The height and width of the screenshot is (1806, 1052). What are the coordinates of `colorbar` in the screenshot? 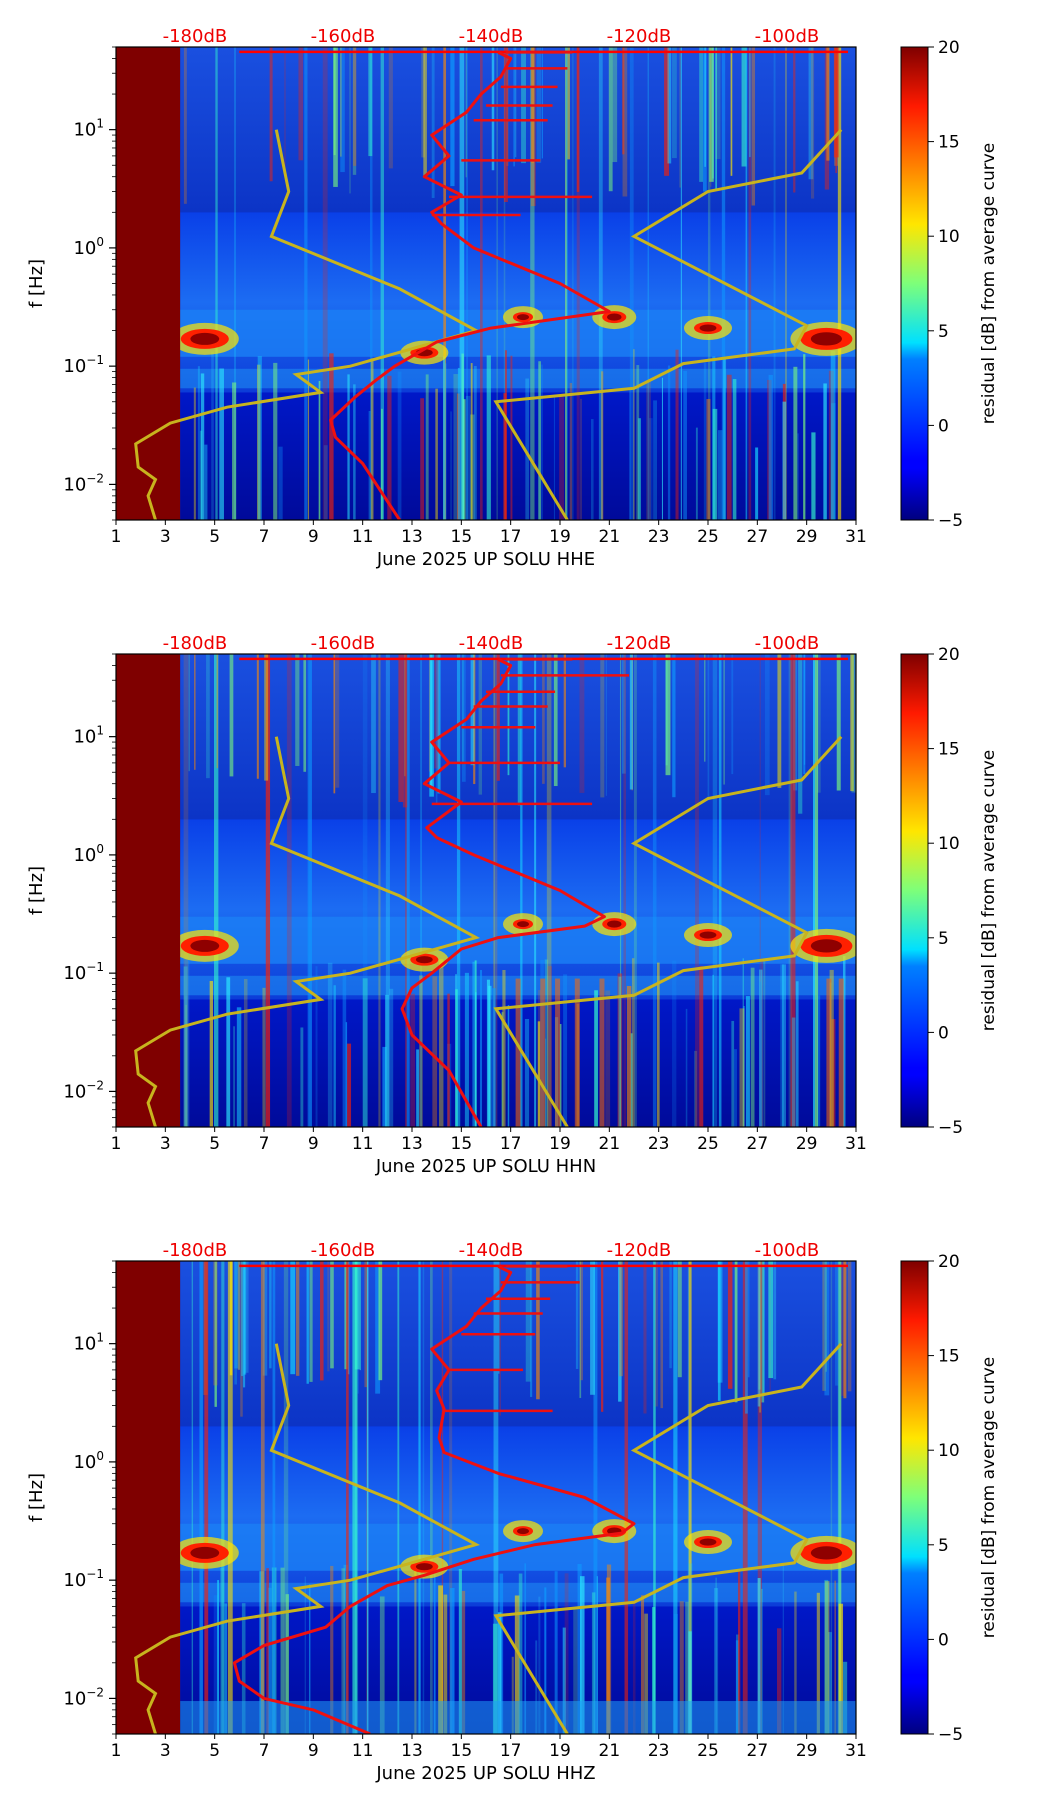 It's located at (914, 283).